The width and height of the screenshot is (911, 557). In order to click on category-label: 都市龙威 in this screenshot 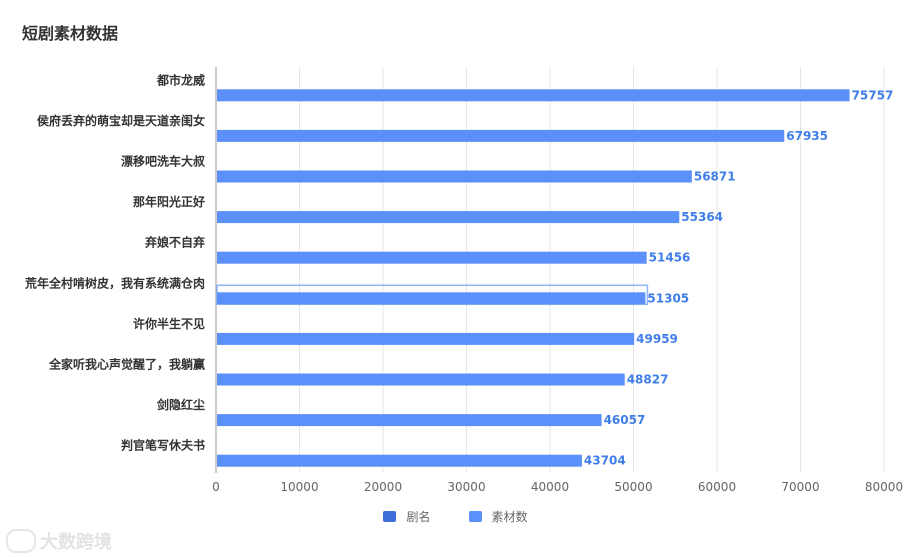, I will do `click(180, 79)`.